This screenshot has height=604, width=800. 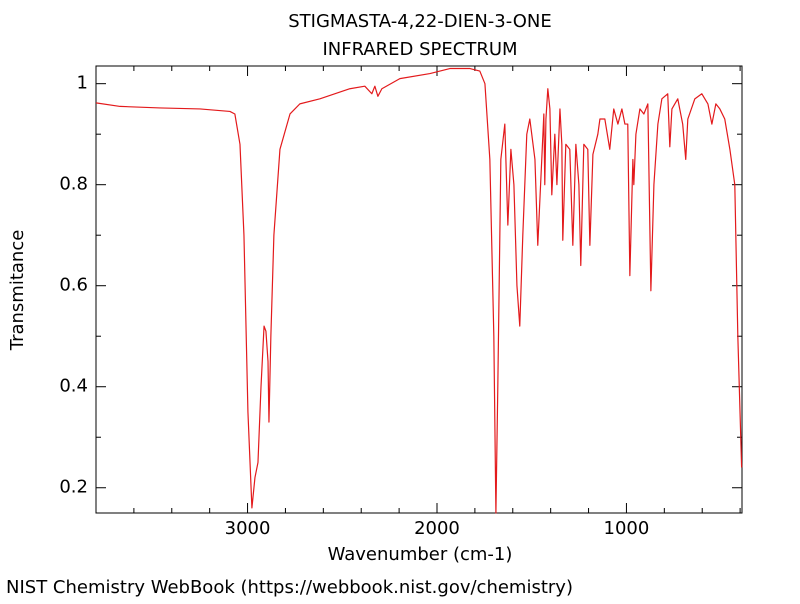 I want to click on y-tick-label: 0.2, so click(x=73, y=487).